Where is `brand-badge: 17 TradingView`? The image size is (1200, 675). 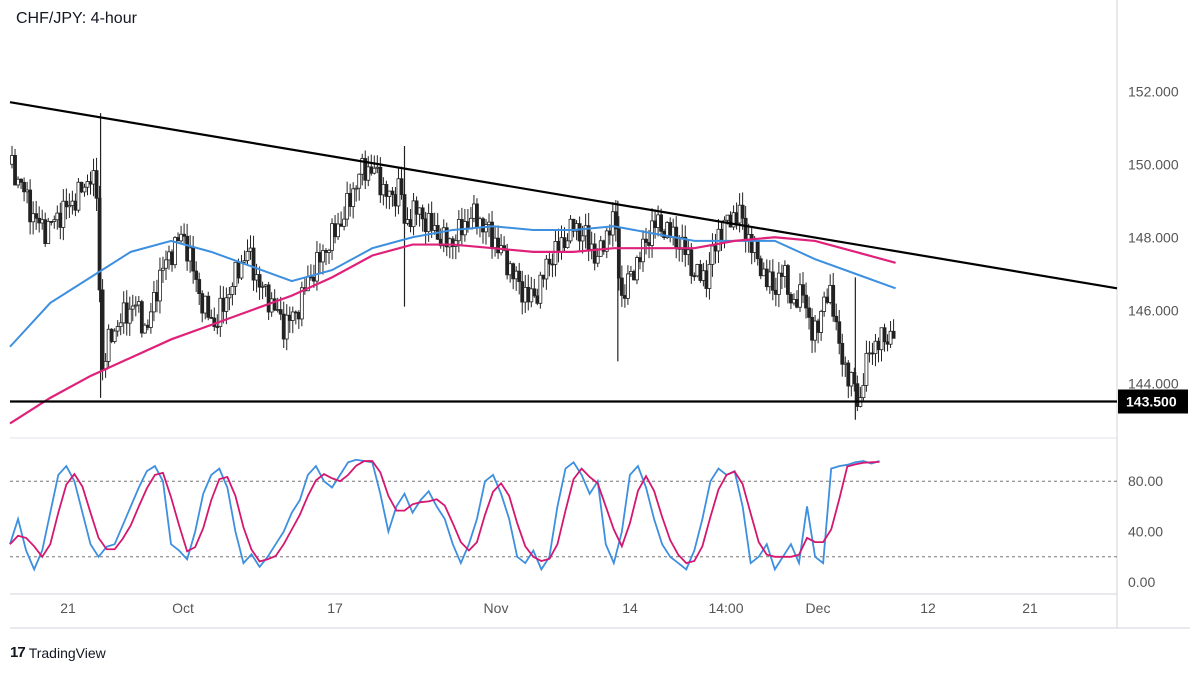 brand-badge: 17 TradingView is located at coordinates (58, 652).